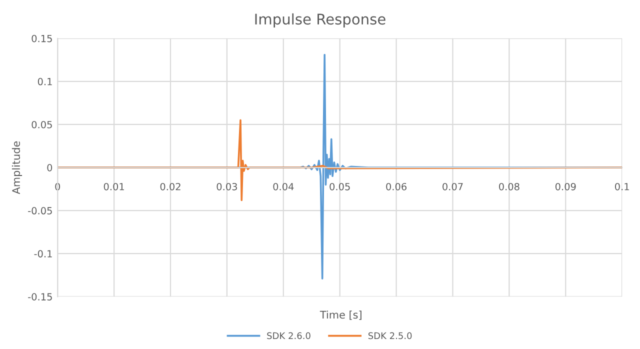 The image size is (640, 349). What do you see at coordinates (621, 186) in the screenshot?
I see `x-tick-label: 0.1` at bounding box center [621, 186].